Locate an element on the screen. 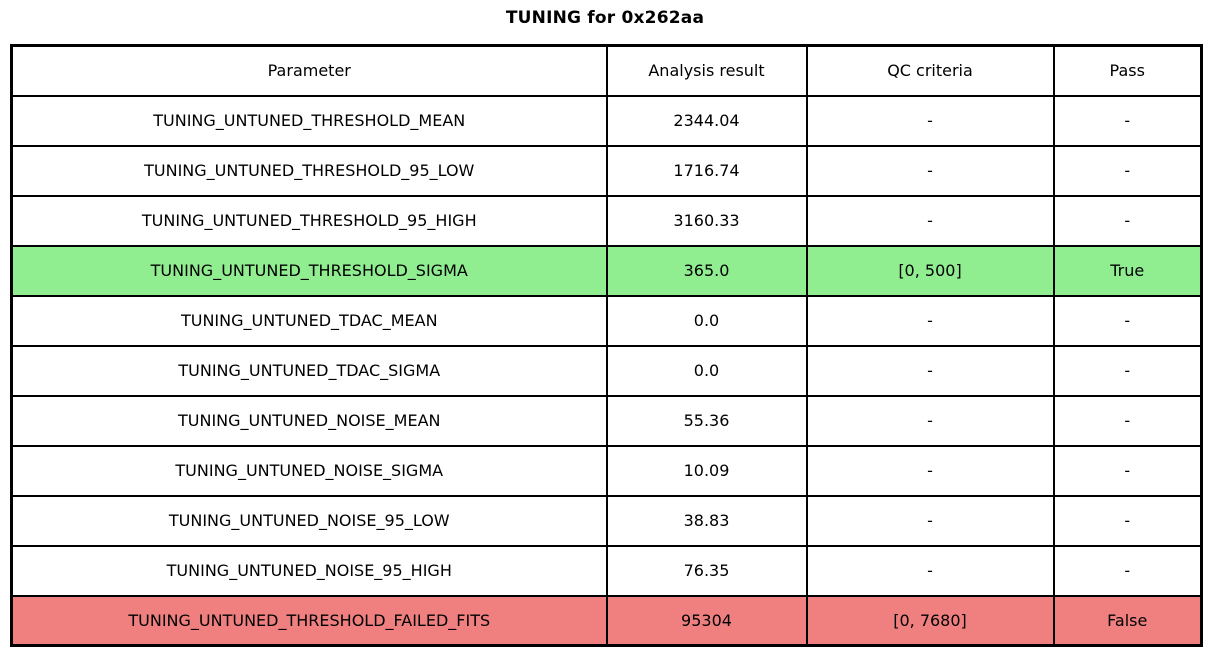  cell-analysis-result: 2344.04 is located at coordinates (706, 120).